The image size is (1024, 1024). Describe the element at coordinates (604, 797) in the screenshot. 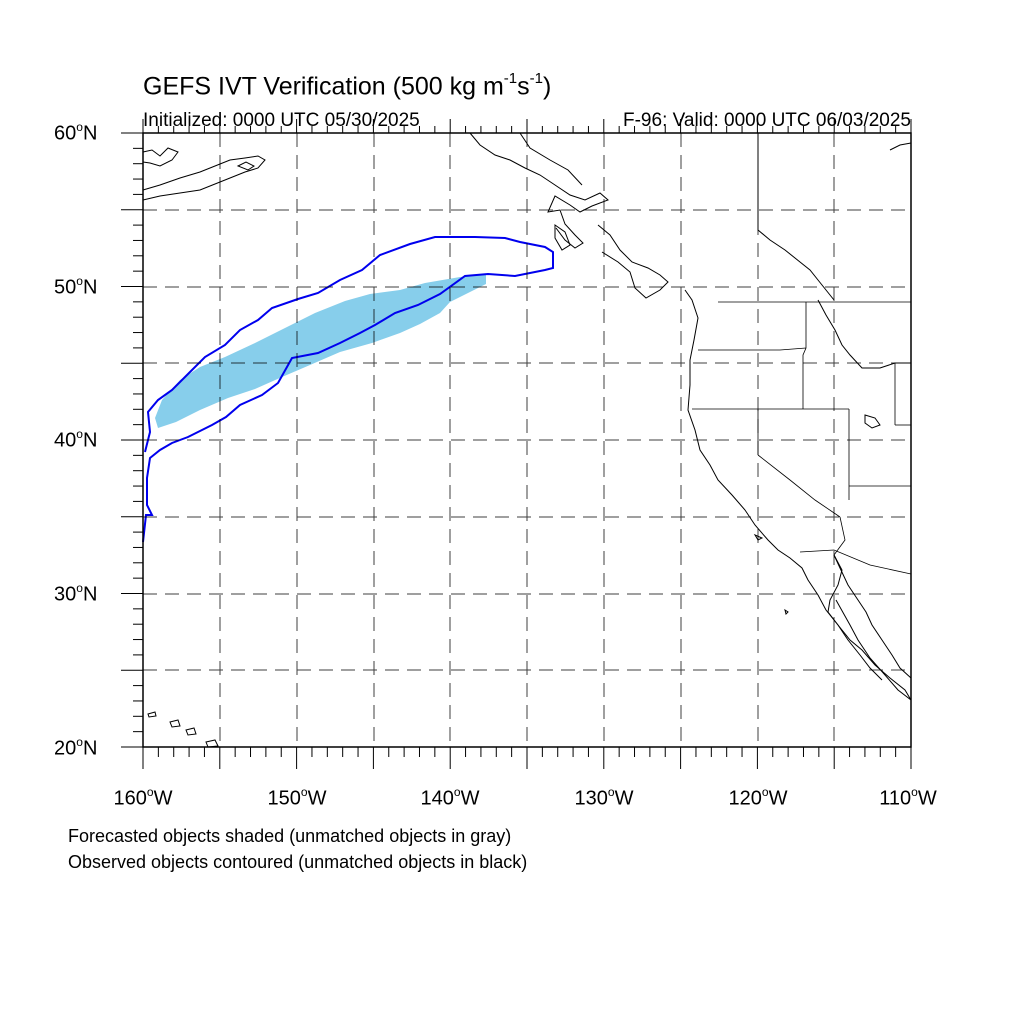

I see `lon-label-130: 130oW` at that location.